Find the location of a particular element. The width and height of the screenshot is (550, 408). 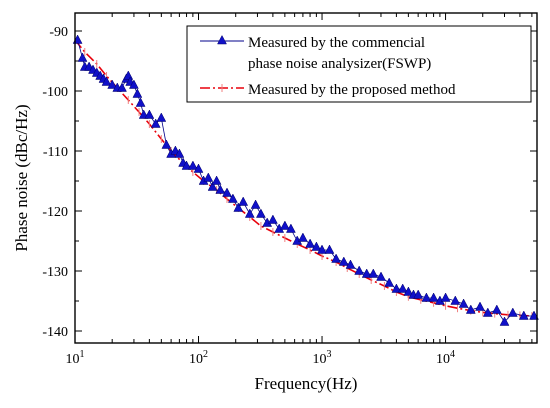

x-tick-label: 10⁴ is located at coordinates (445, 358).